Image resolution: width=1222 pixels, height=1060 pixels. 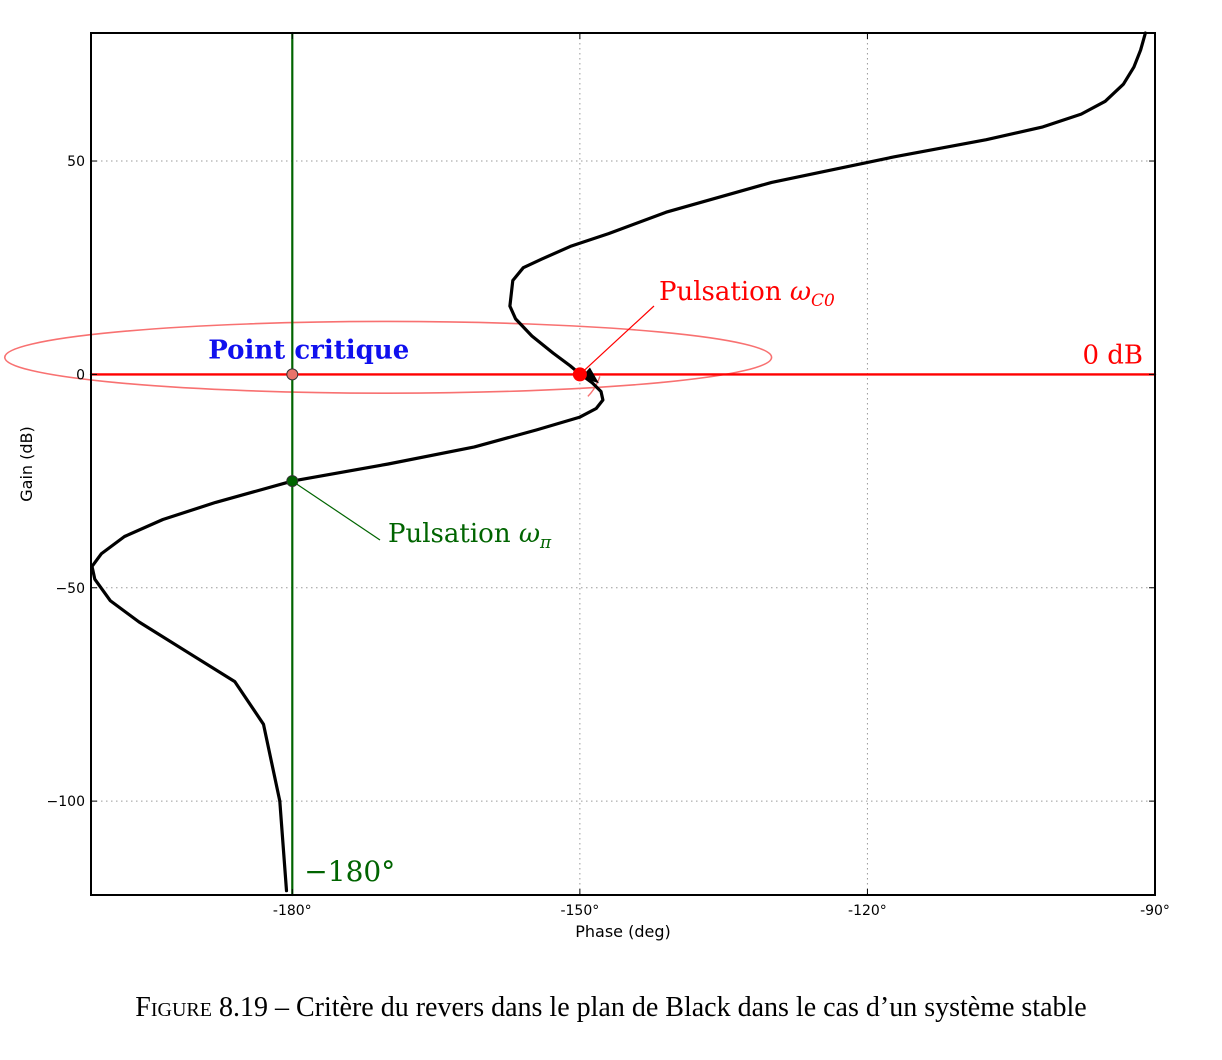 What do you see at coordinates (800, 292) in the screenshot?
I see `w-c0-omega: ω` at bounding box center [800, 292].